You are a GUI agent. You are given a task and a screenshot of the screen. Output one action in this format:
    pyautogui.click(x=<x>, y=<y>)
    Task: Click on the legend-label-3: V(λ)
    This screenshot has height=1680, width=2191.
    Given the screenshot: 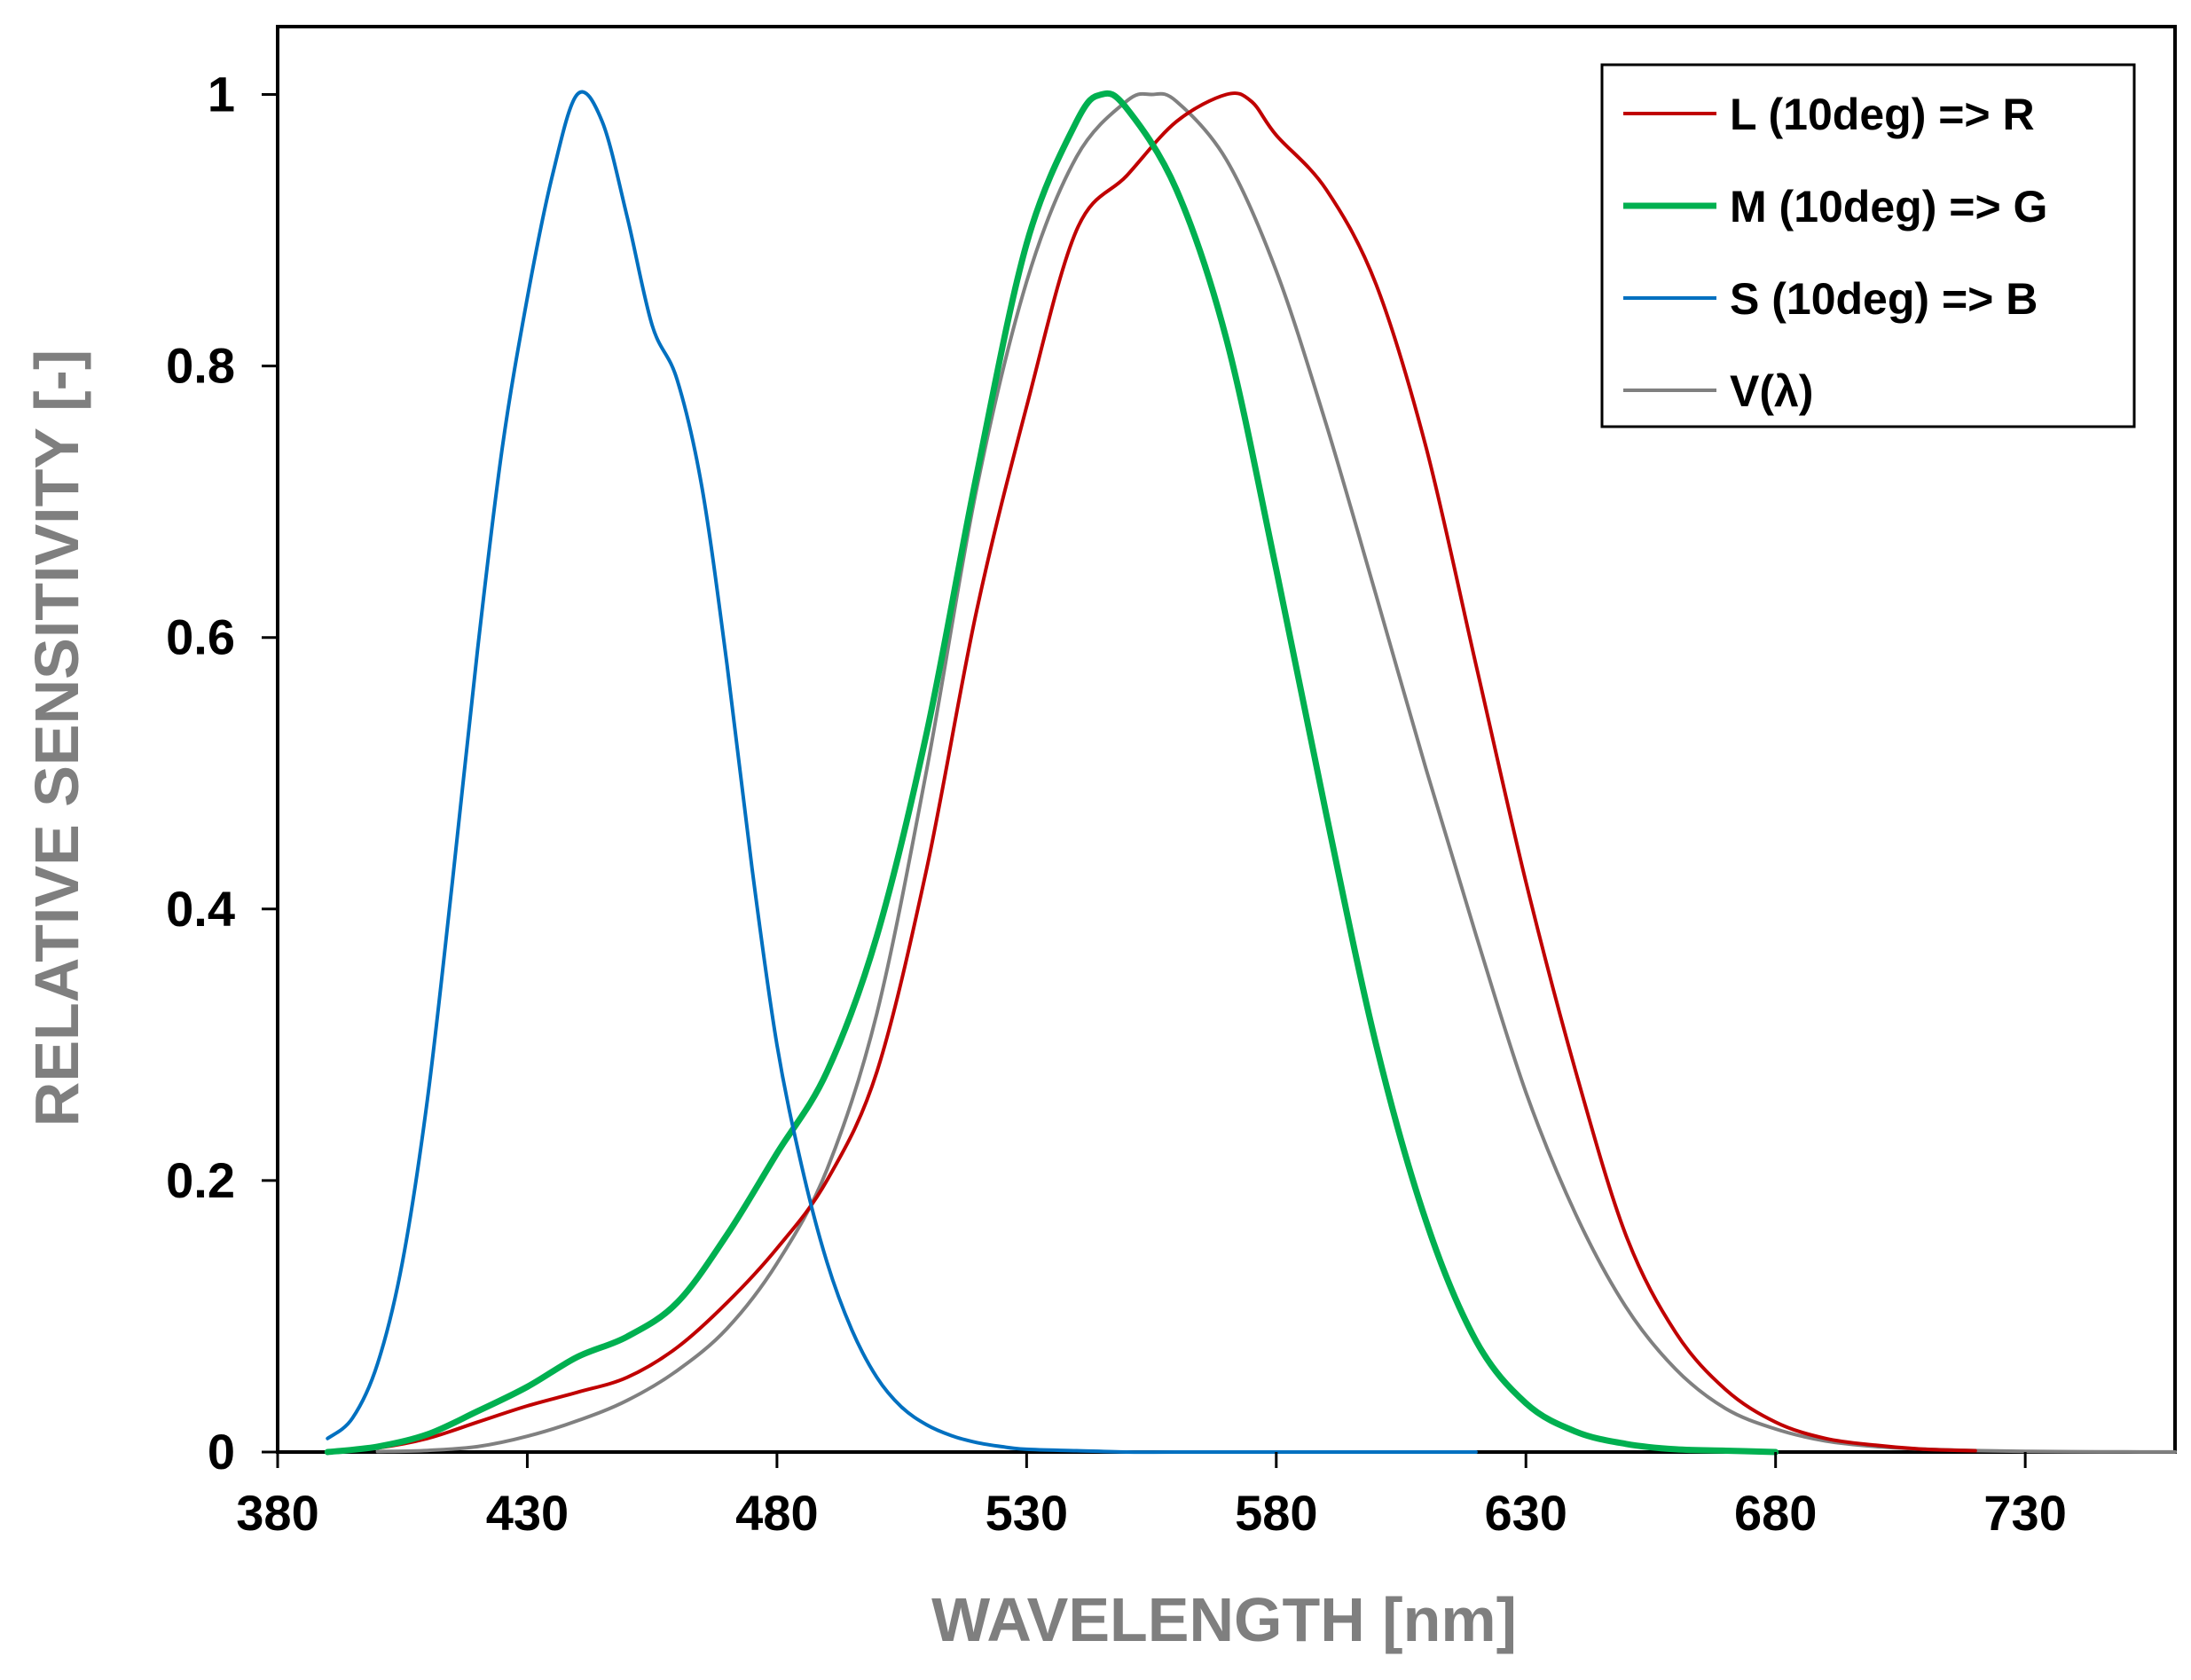 What is the action you would take?
    pyautogui.click(x=1772, y=391)
    